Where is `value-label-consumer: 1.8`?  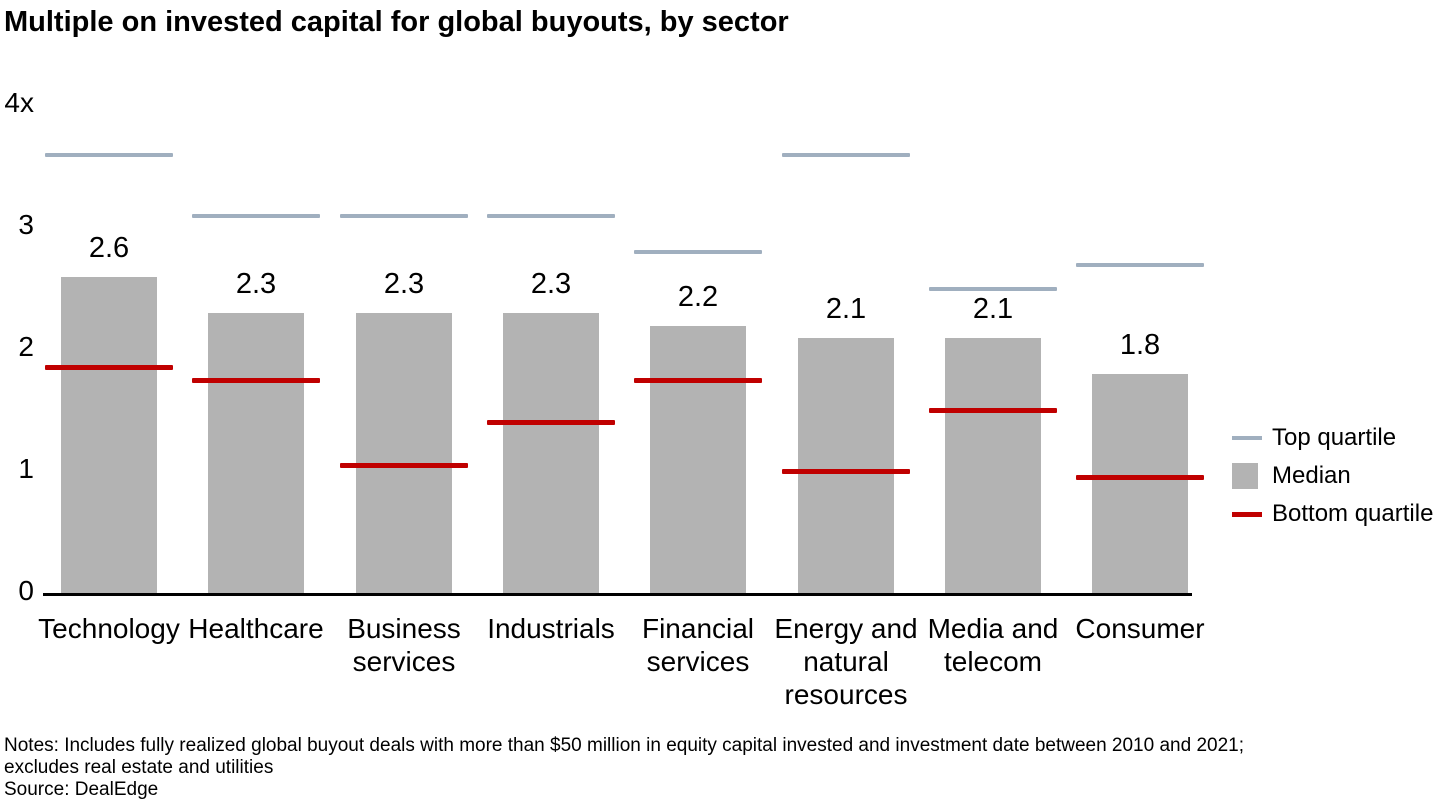
value-label-consumer: 1.8 is located at coordinates (1140, 345).